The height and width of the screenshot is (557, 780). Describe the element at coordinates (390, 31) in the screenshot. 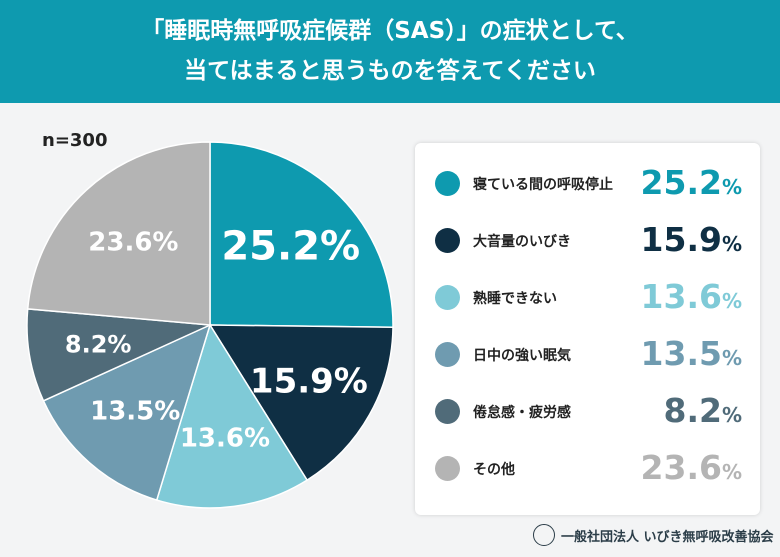

I see `title-line-1: 「睡眠時無呼吸症候群（SAS）」の症状として、` at that location.